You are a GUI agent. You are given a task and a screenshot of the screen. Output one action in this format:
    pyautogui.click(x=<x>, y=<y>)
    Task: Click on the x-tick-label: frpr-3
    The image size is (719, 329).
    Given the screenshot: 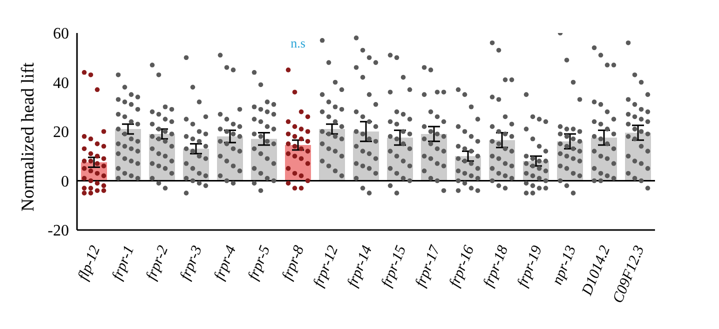 What is the action you would take?
    pyautogui.click(x=192, y=263)
    